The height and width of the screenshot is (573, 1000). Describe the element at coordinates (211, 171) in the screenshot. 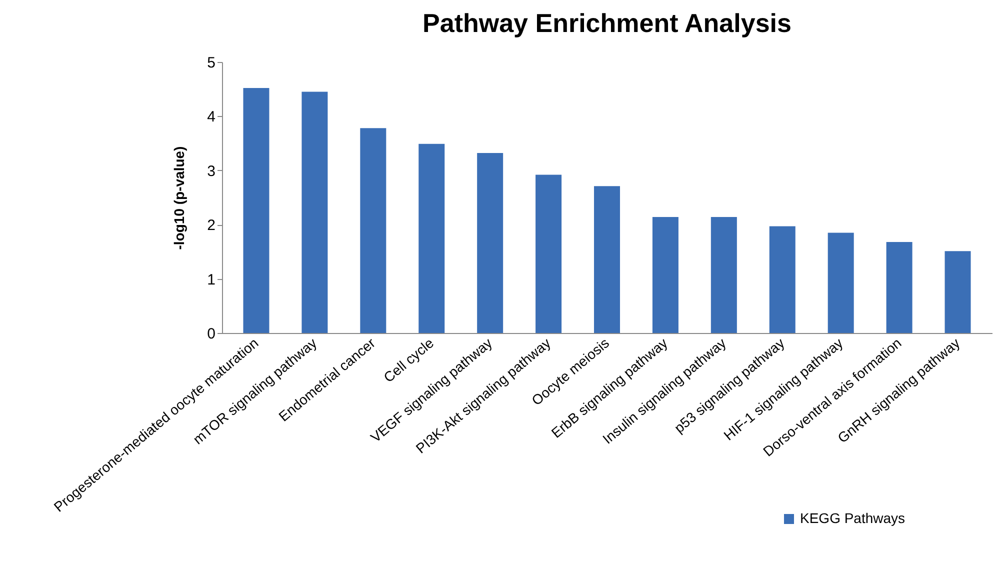

I see `y-tick-label: 3` at that location.